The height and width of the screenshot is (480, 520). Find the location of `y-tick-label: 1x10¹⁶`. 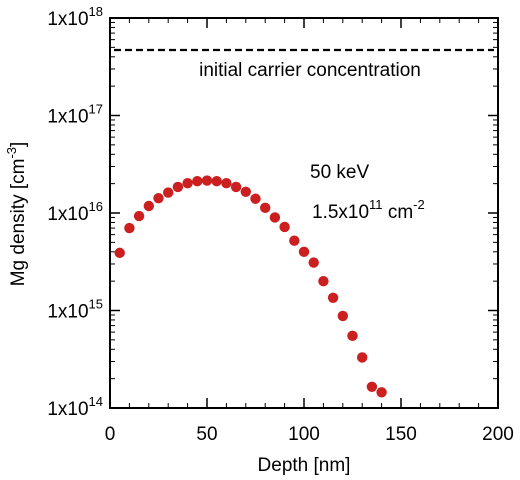

y-tick-label: 1x10¹⁶ is located at coordinates (75, 212).